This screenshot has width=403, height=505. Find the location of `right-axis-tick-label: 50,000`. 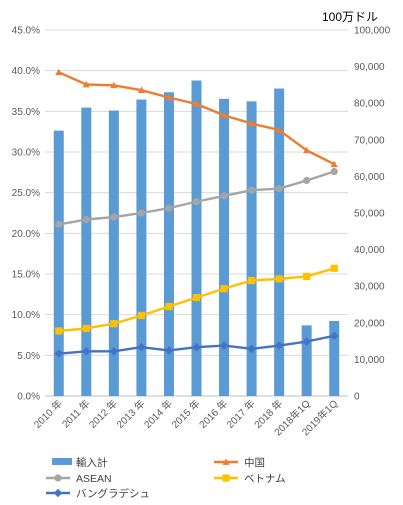

right-axis-tick-label: 50,000 is located at coordinates (369, 214).